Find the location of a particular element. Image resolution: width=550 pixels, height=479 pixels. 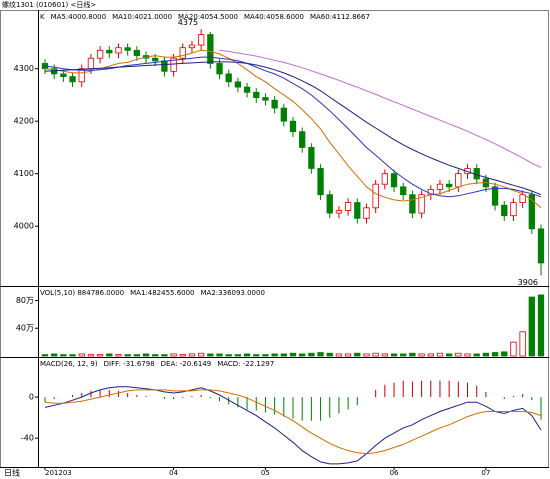

y-tick-label: 4300 is located at coordinates (24, 68).